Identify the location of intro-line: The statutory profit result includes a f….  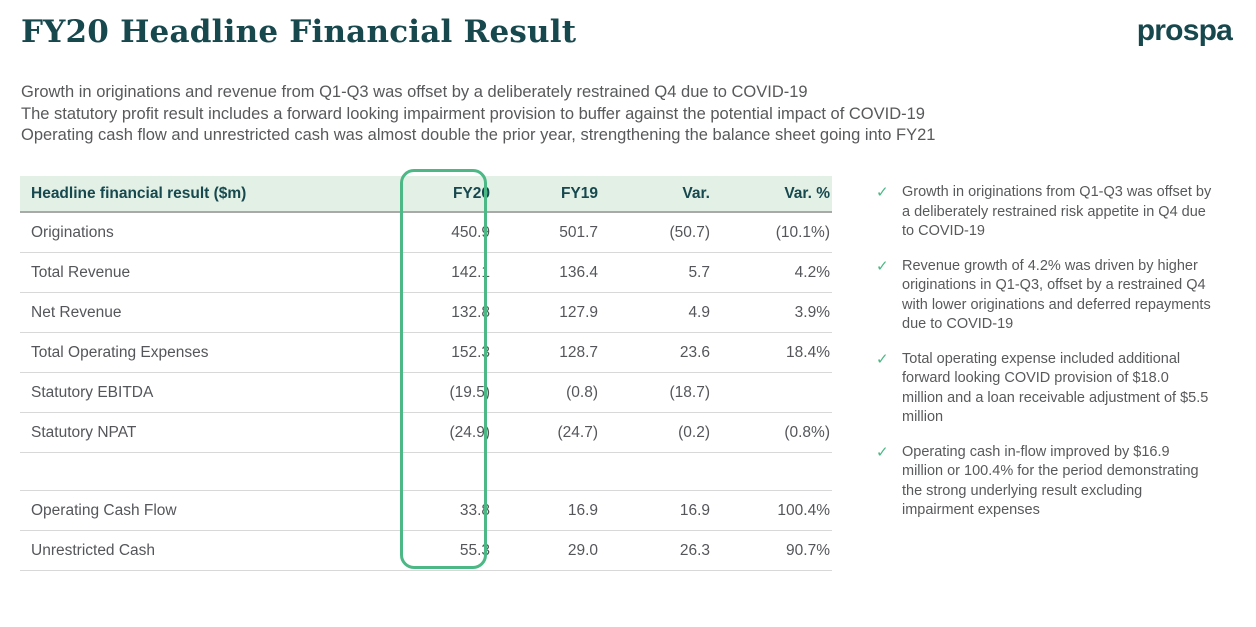
(473, 113).